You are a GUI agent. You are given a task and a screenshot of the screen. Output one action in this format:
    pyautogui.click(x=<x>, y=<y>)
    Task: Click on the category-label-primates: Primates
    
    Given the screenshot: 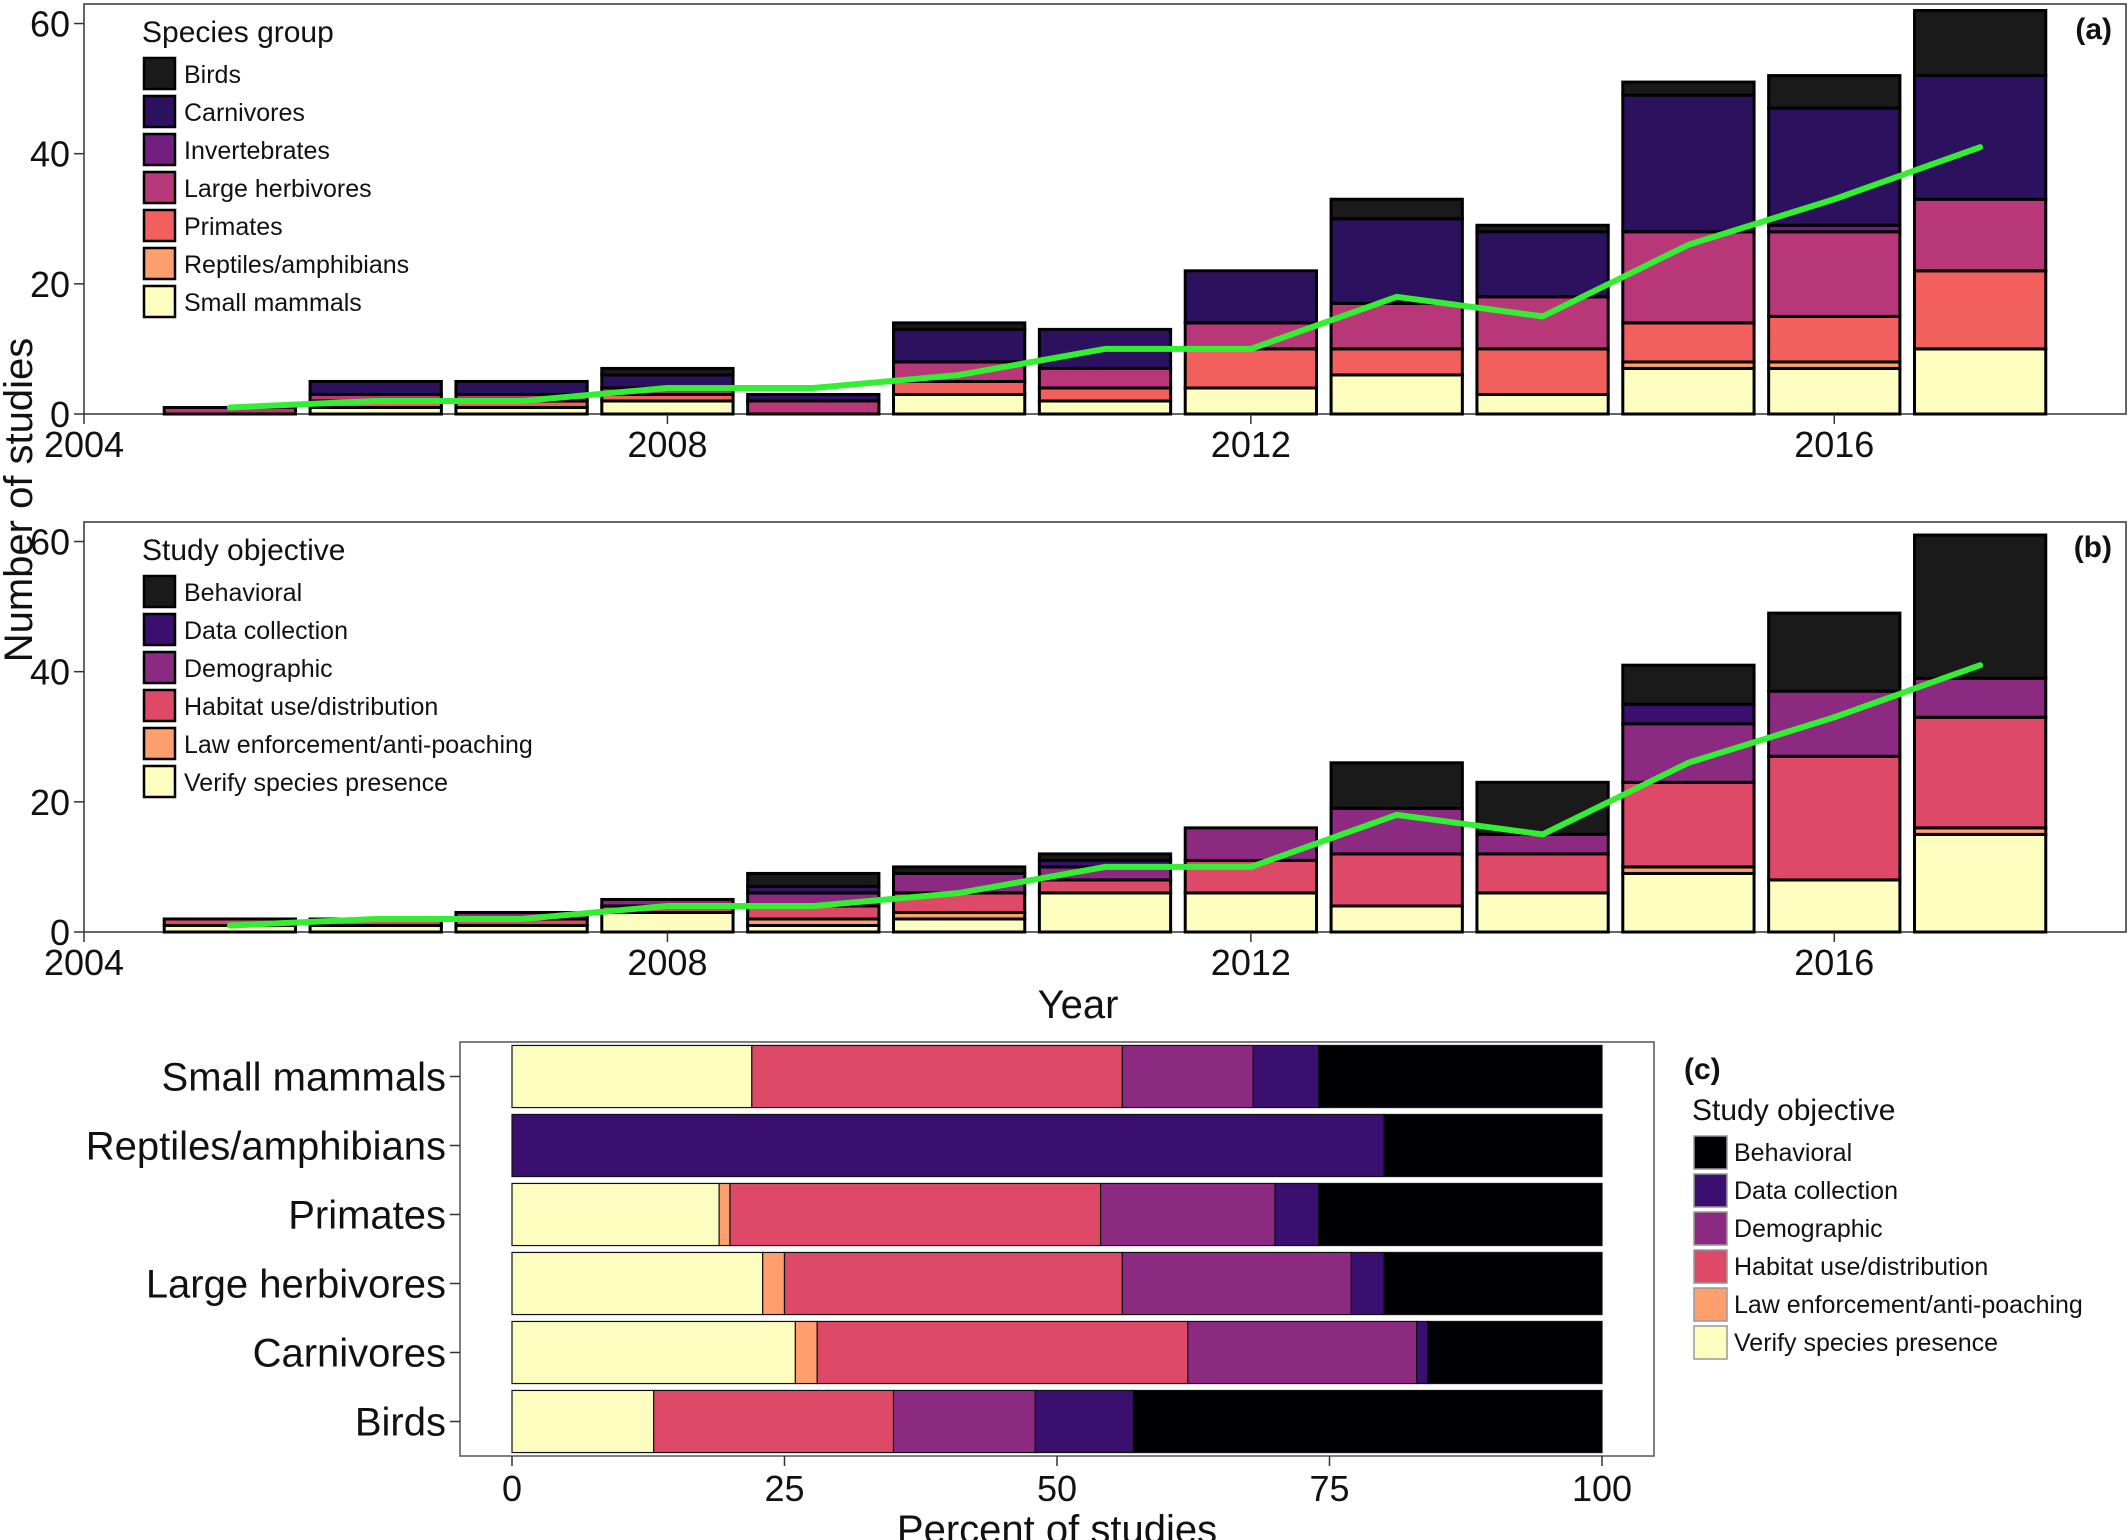 What is the action you would take?
    pyautogui.click(x=367, y=1216)
    